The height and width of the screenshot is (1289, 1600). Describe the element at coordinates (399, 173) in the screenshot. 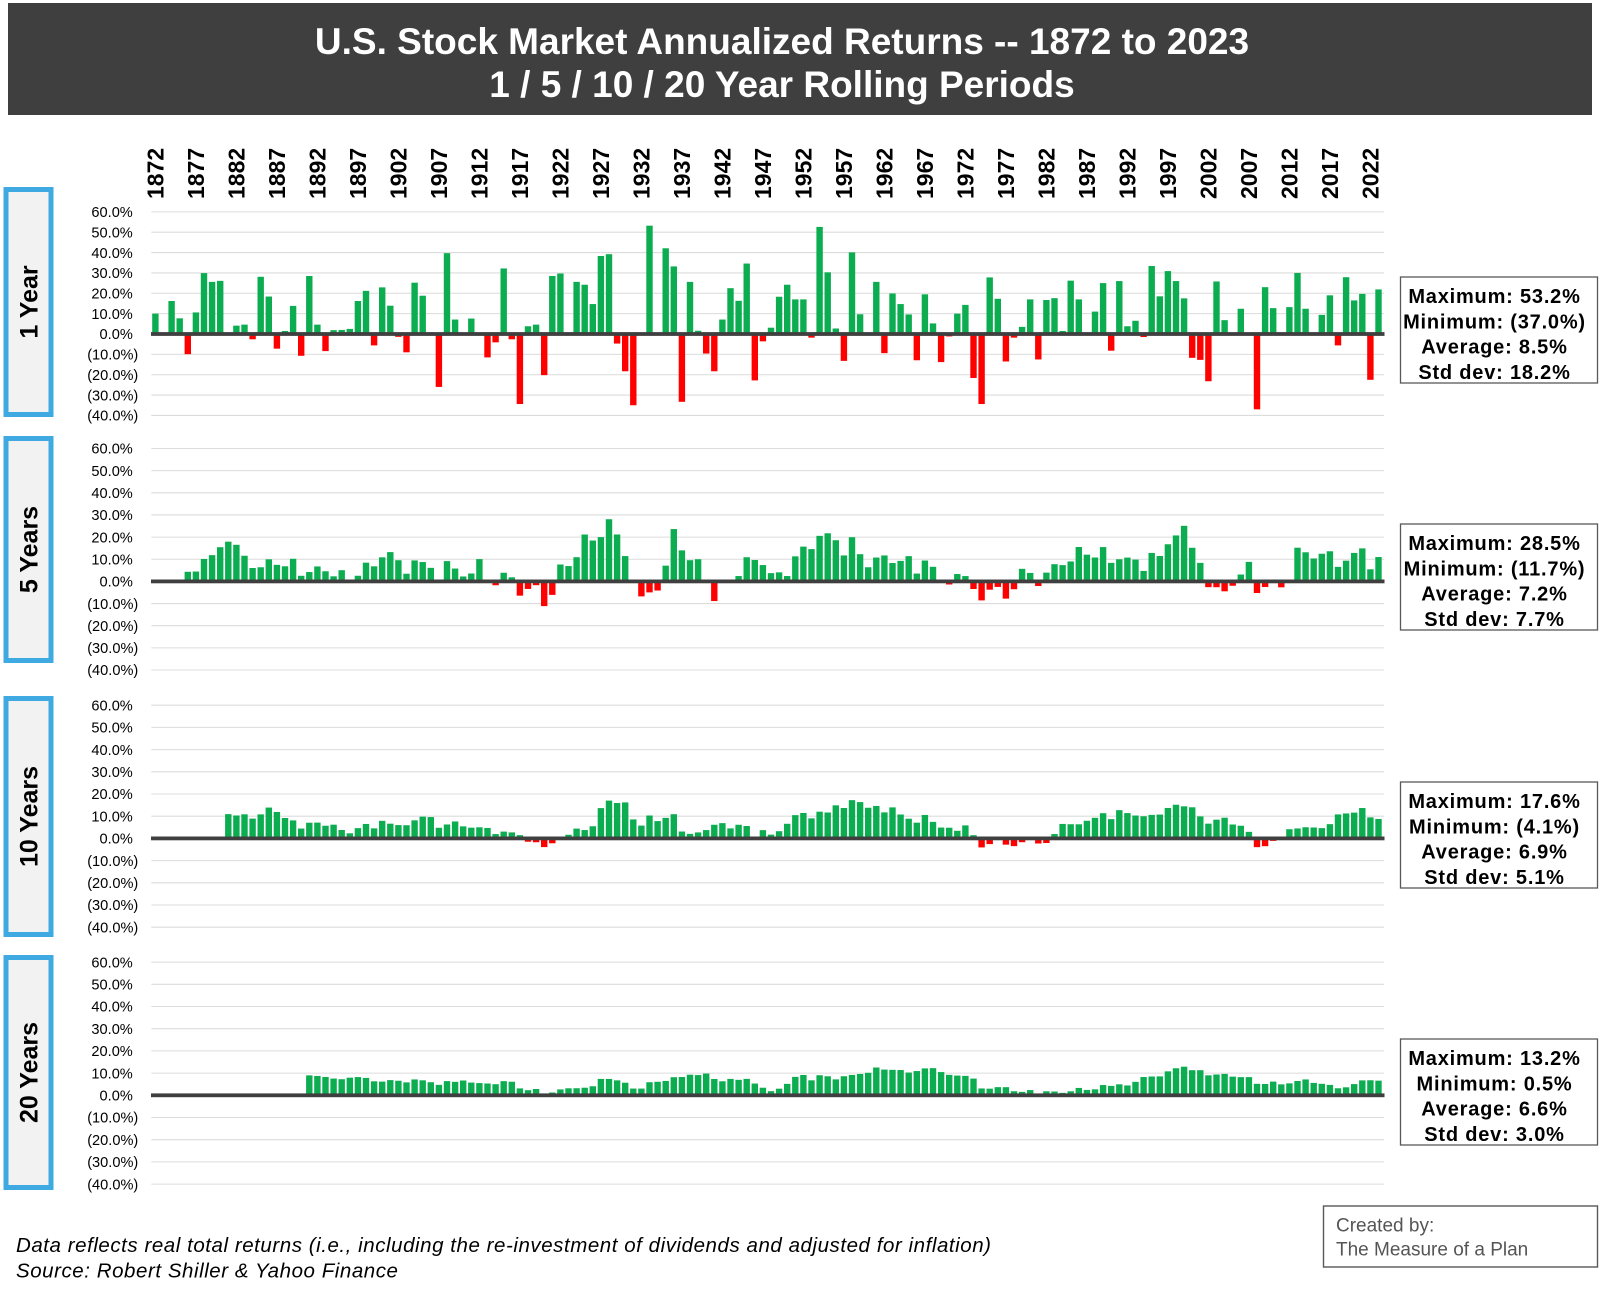

I see `svg-text: 1902` at that location.